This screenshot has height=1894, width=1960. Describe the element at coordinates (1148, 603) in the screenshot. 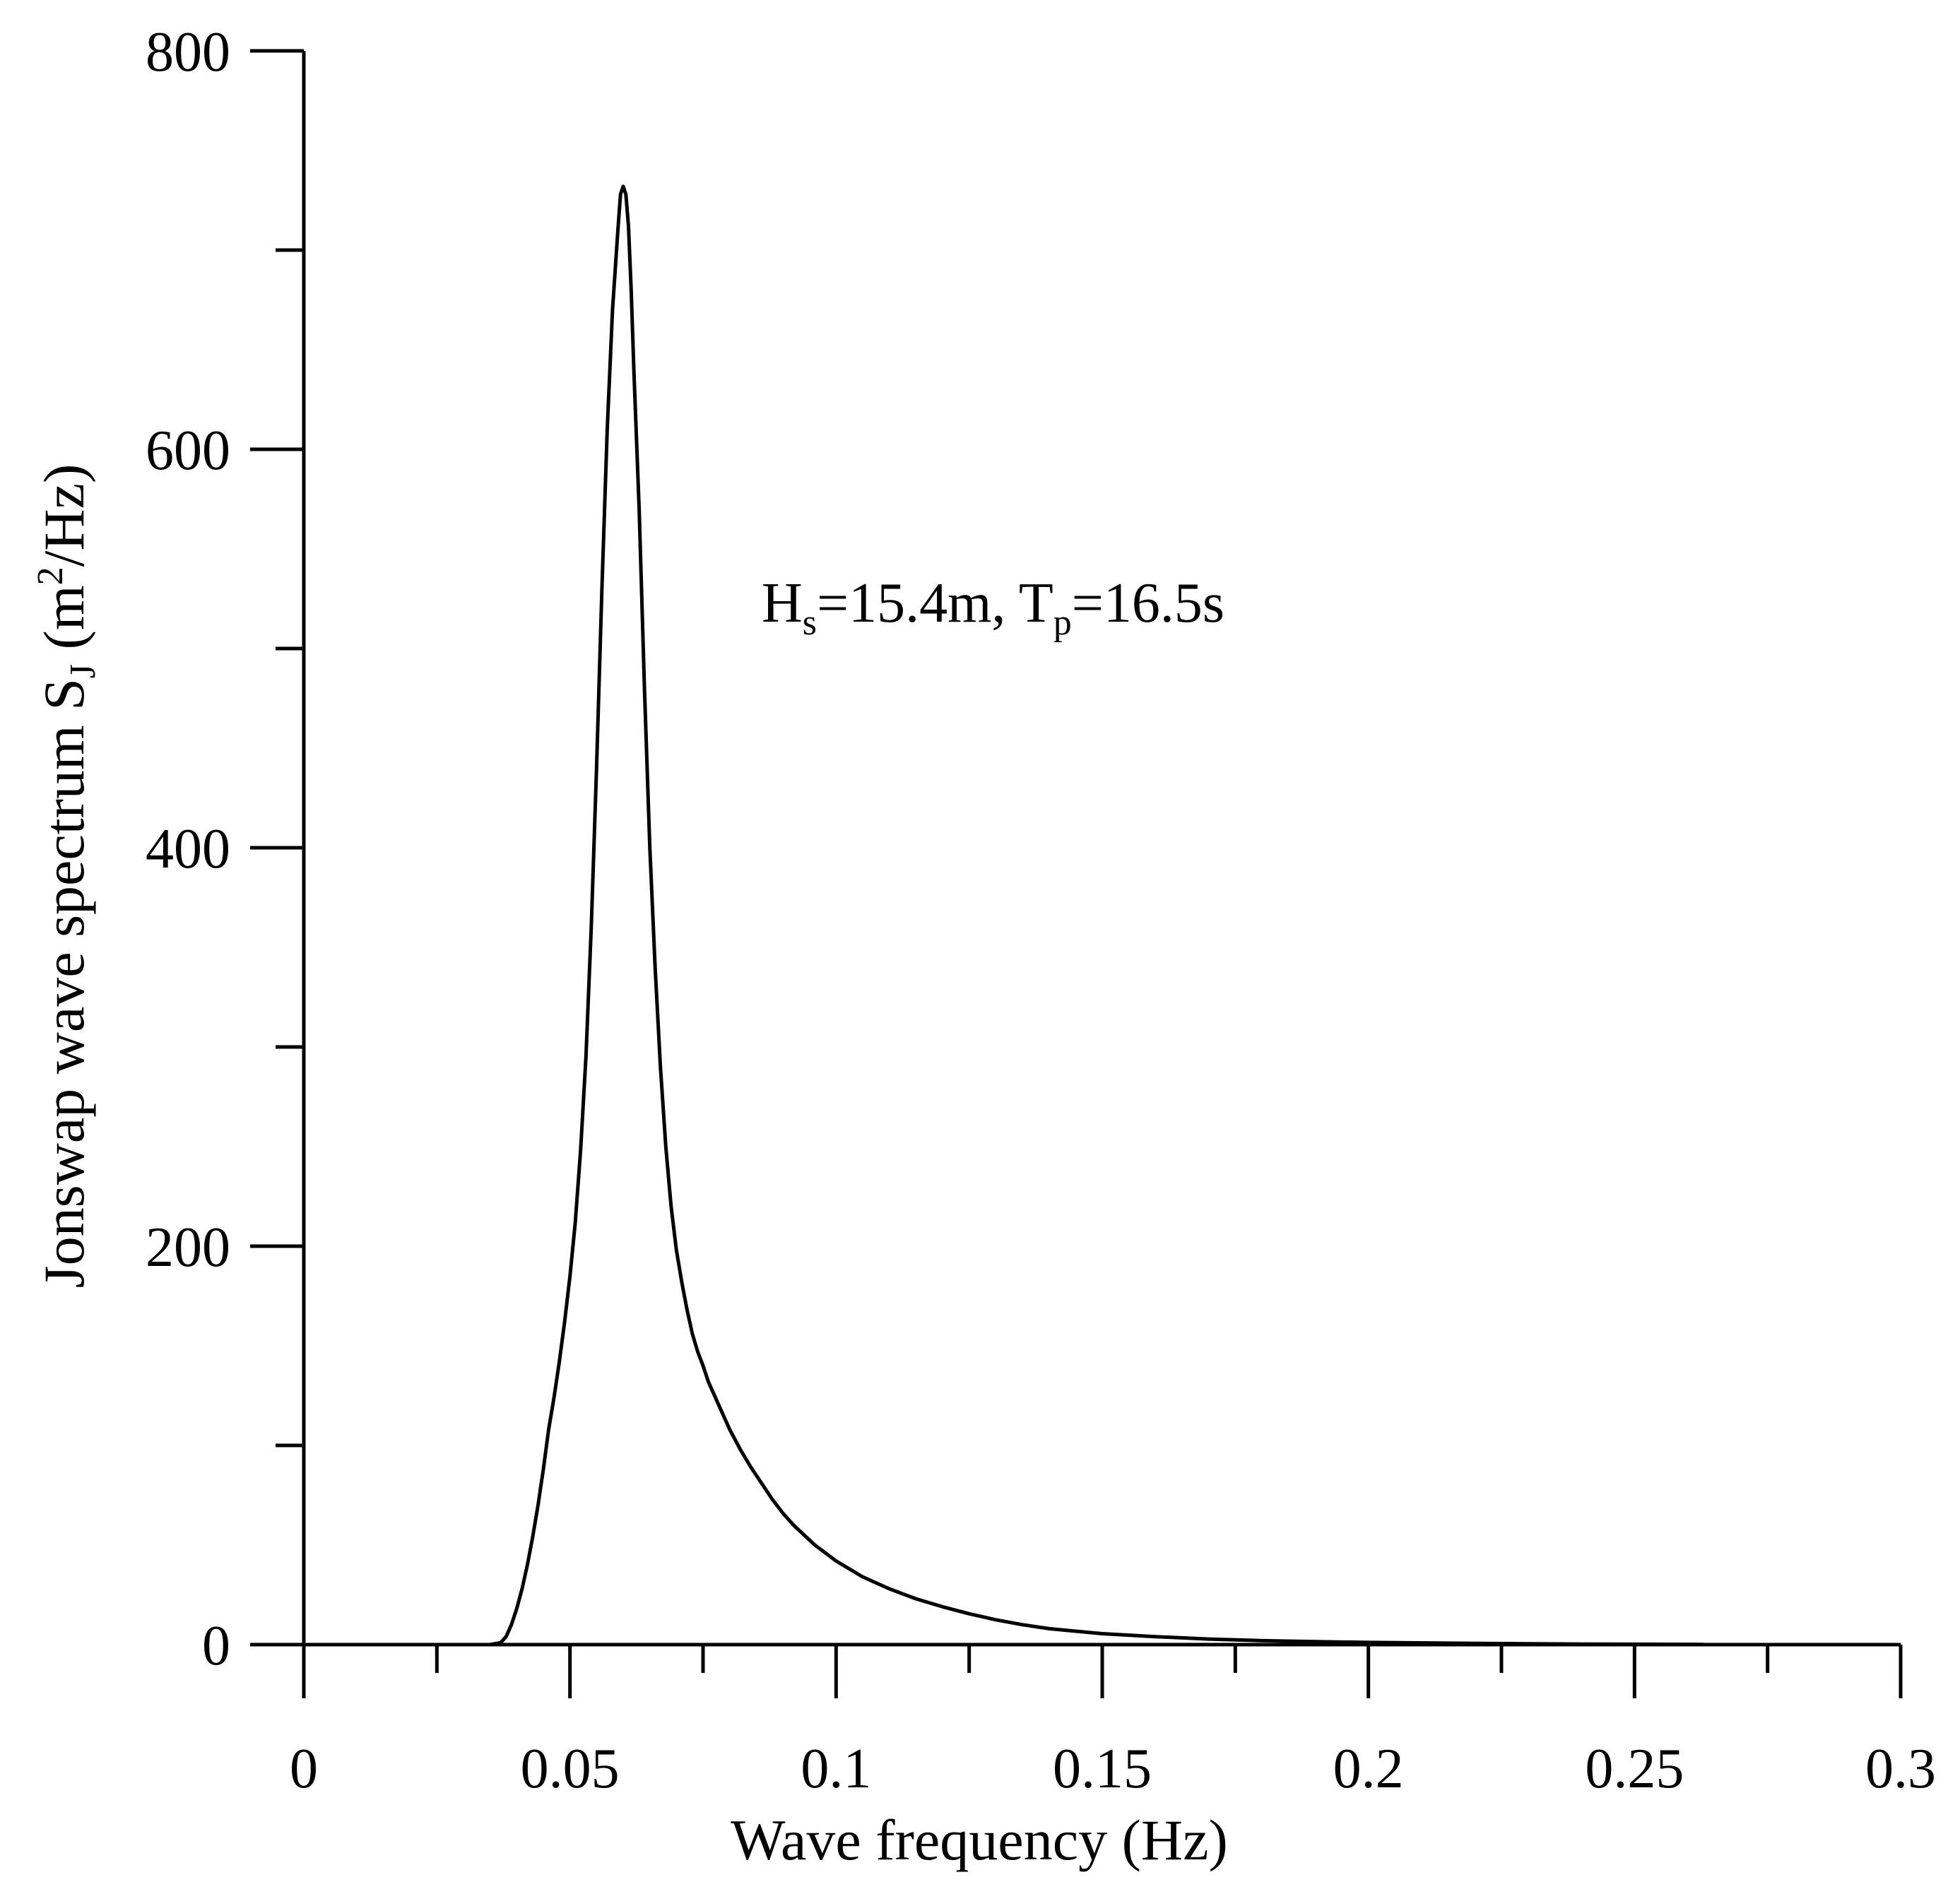

I see `annotation-tail: =16.5s` at that location.